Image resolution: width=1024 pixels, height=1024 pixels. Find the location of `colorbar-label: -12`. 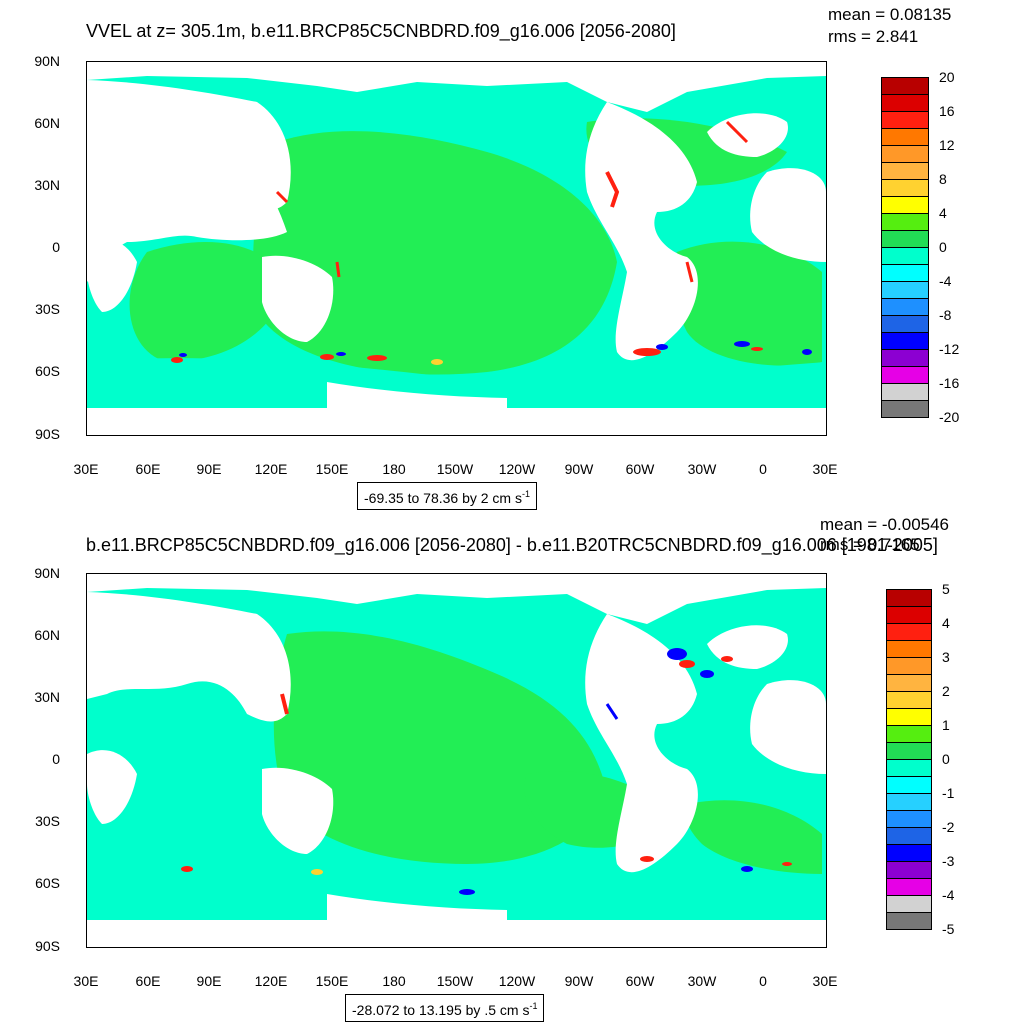

colorbar-label: -12 is located at coordinates (949, 349).